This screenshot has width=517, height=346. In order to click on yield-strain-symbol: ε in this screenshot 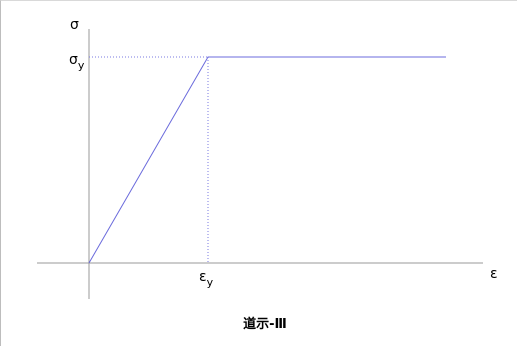, I will do `click(203, 277)`.